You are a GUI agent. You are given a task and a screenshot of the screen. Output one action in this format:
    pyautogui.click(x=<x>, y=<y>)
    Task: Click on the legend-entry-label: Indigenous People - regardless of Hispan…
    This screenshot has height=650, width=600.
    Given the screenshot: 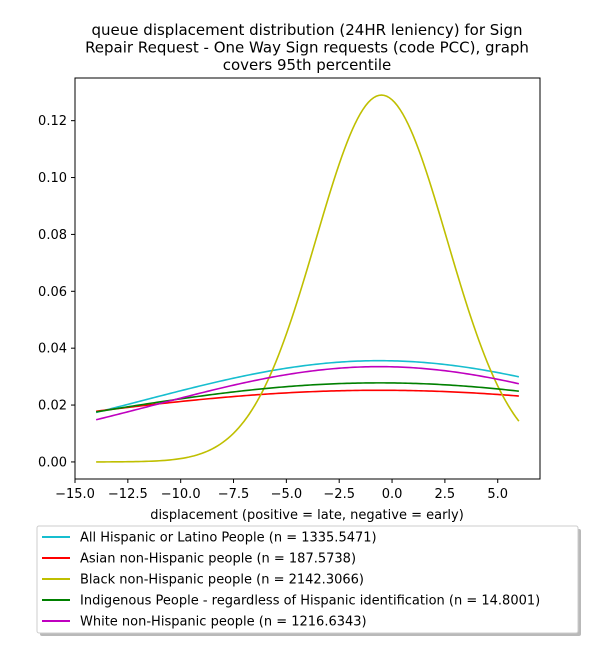 What is the action you would take?
    pyautogui.click(x=310, y=601)
    